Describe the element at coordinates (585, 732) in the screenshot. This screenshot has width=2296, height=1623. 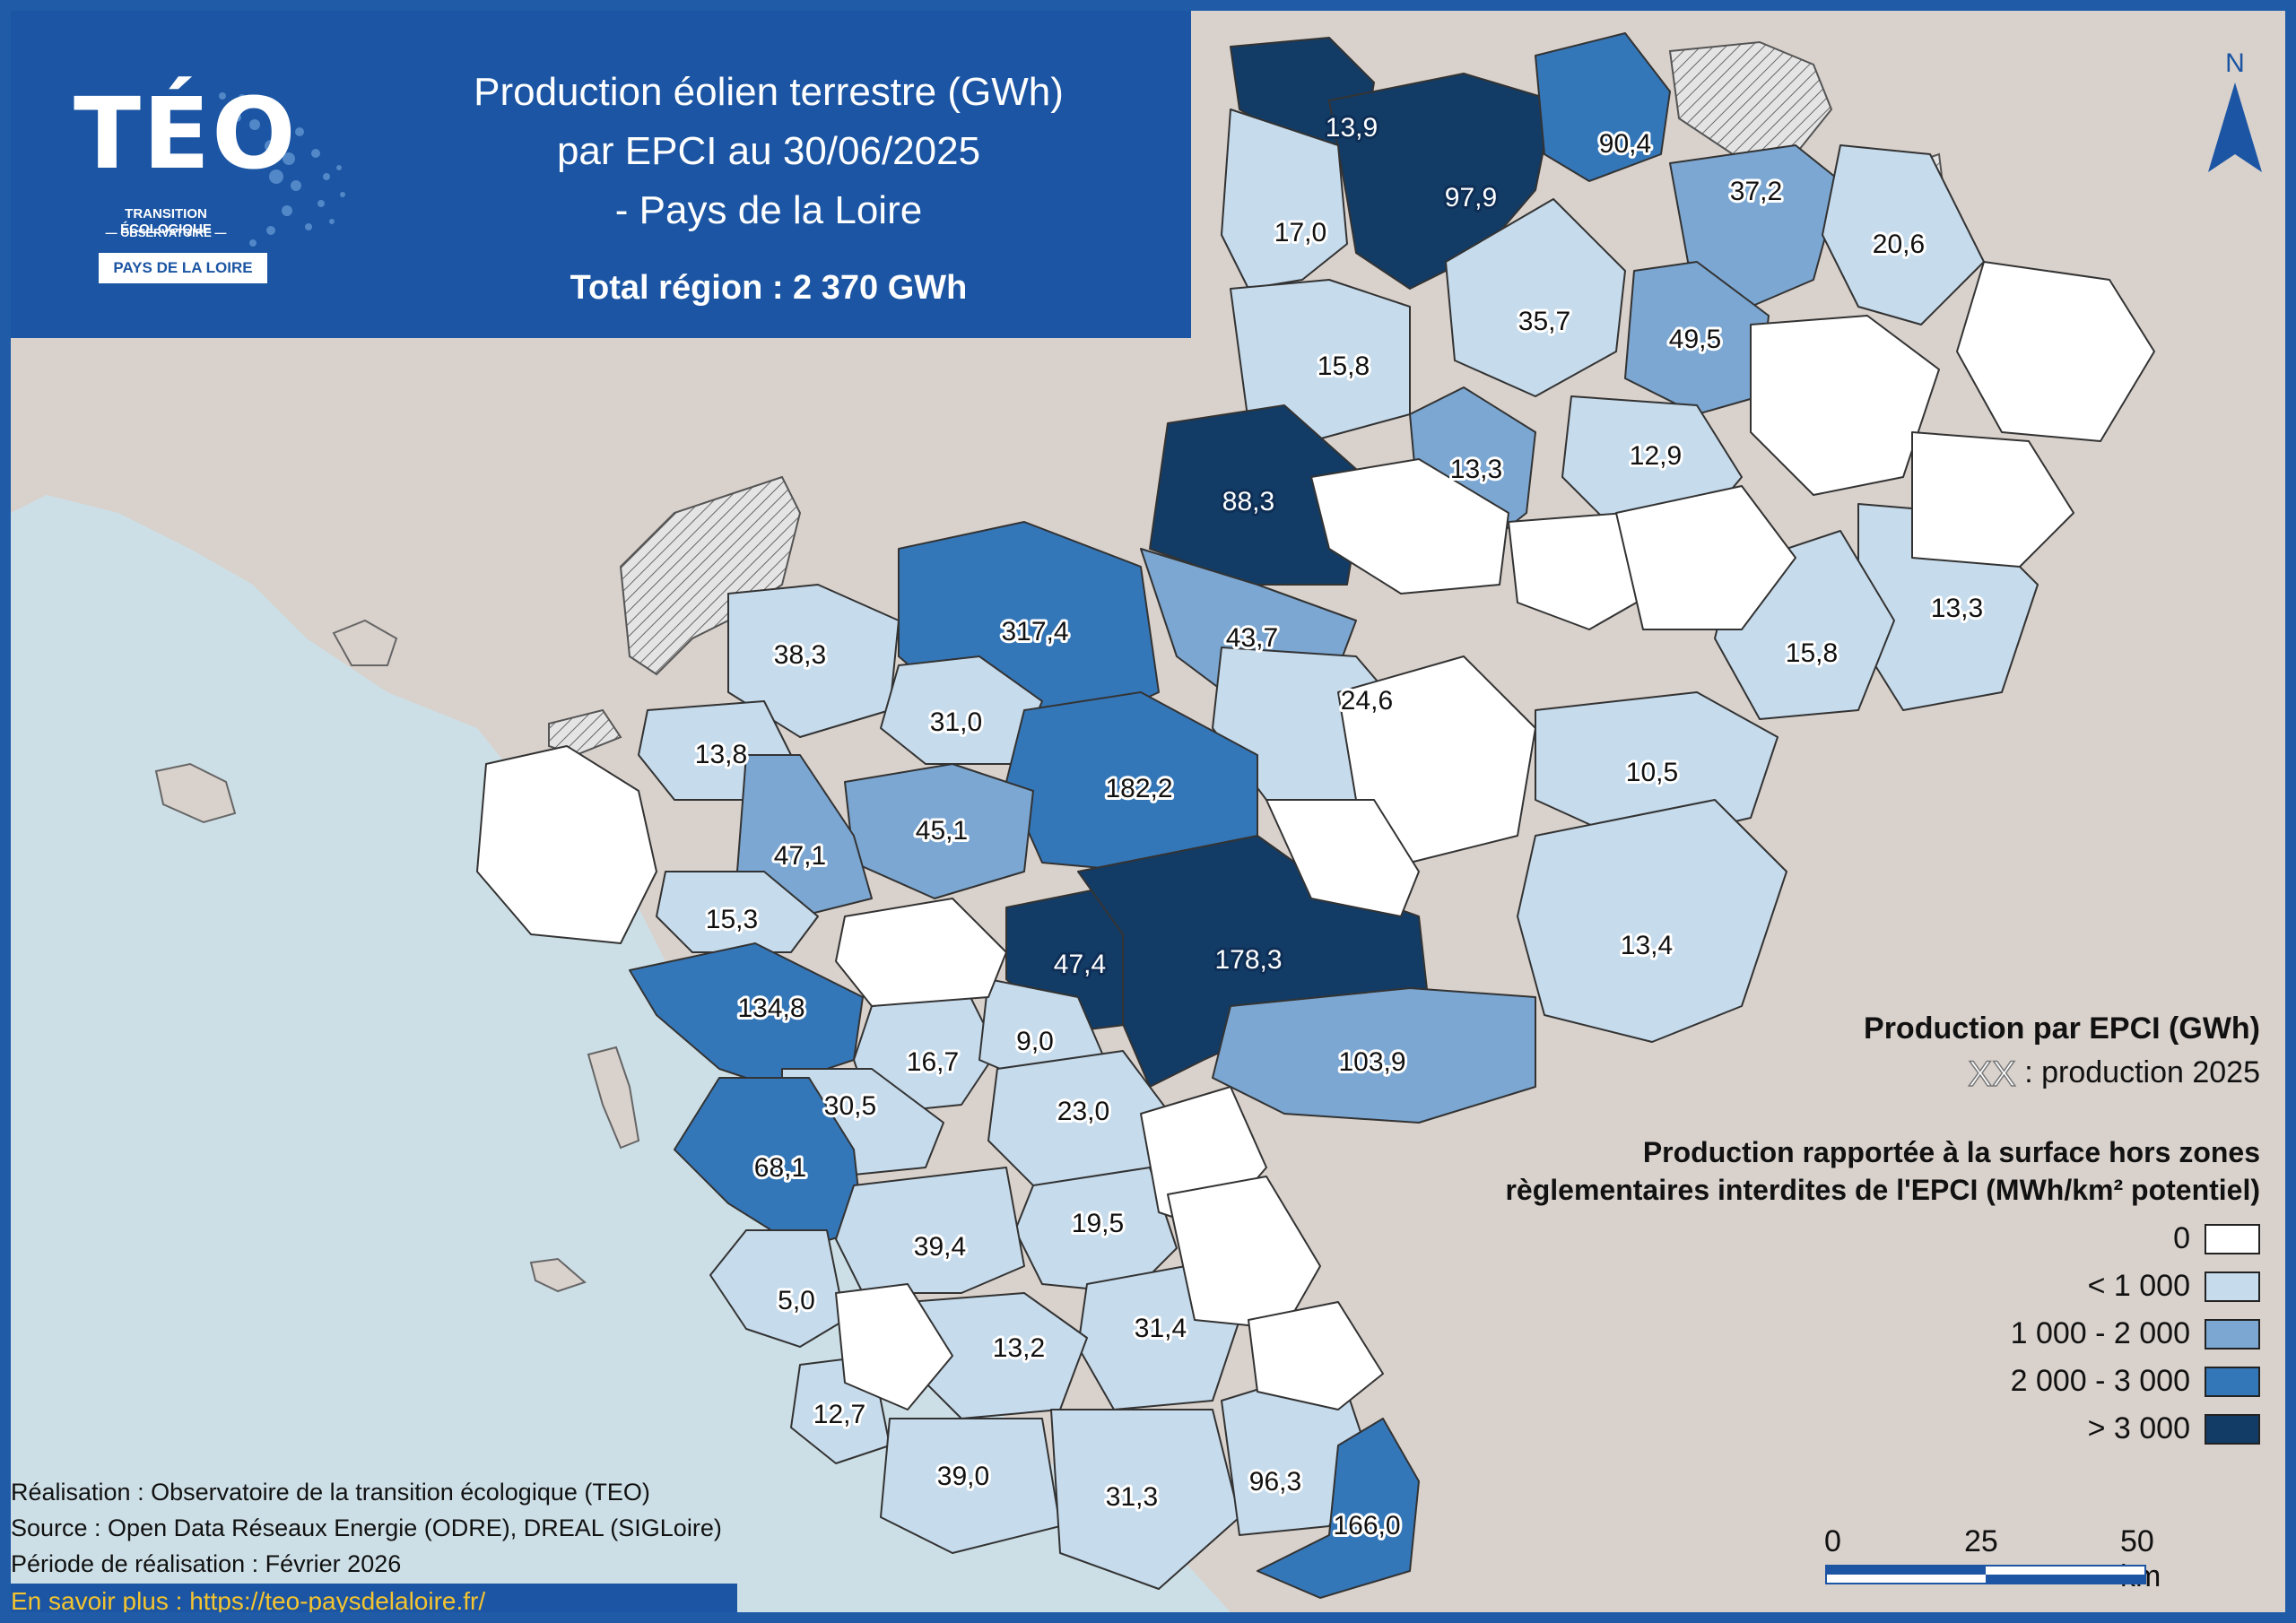
I see `hatched-area` at that location.